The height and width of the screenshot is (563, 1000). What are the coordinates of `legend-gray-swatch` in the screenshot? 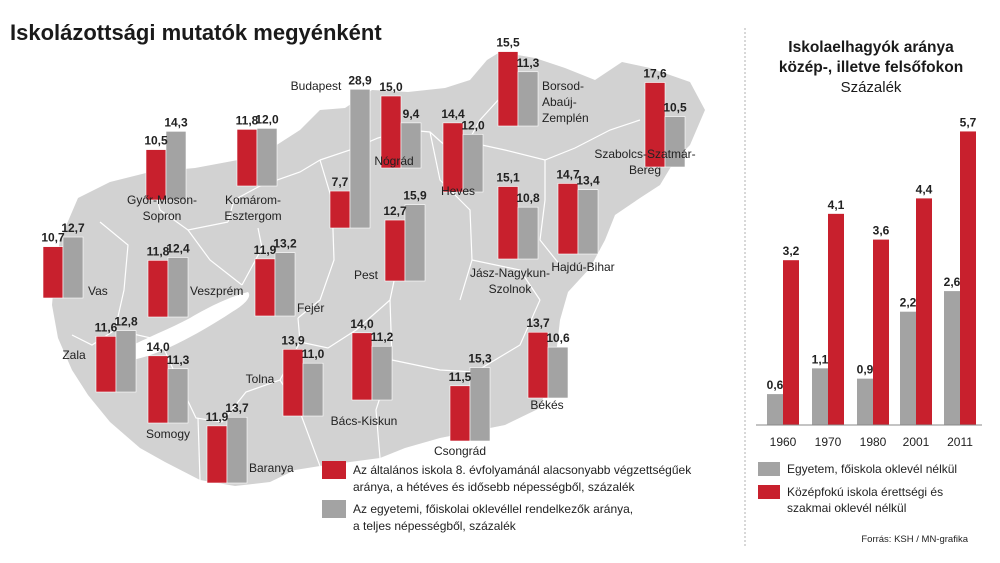 It's located at (334, 509).